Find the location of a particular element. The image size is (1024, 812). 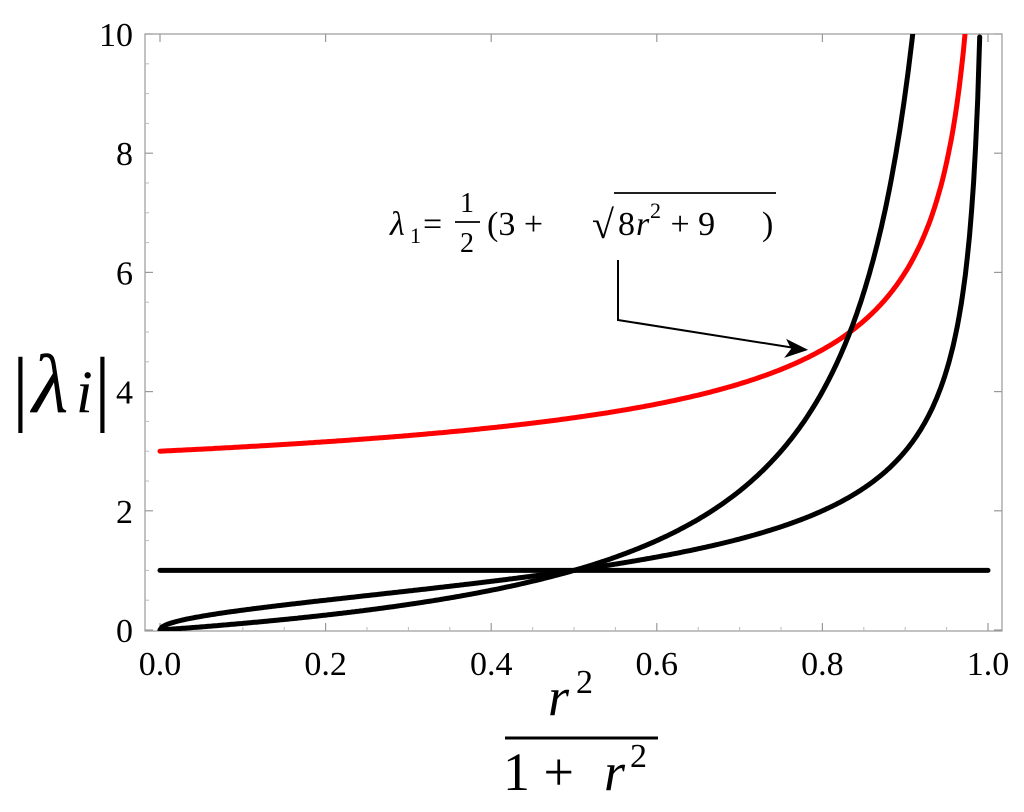

annotation-arrowhead is located at coordinates (796, 348).